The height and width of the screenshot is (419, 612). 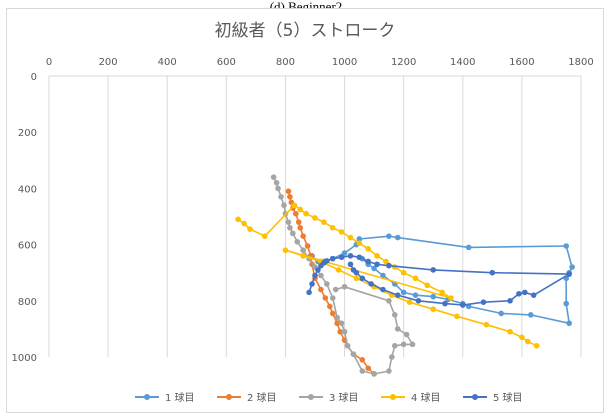 I want to click on legend-label: 5 球目, so click(x=508, y=397).